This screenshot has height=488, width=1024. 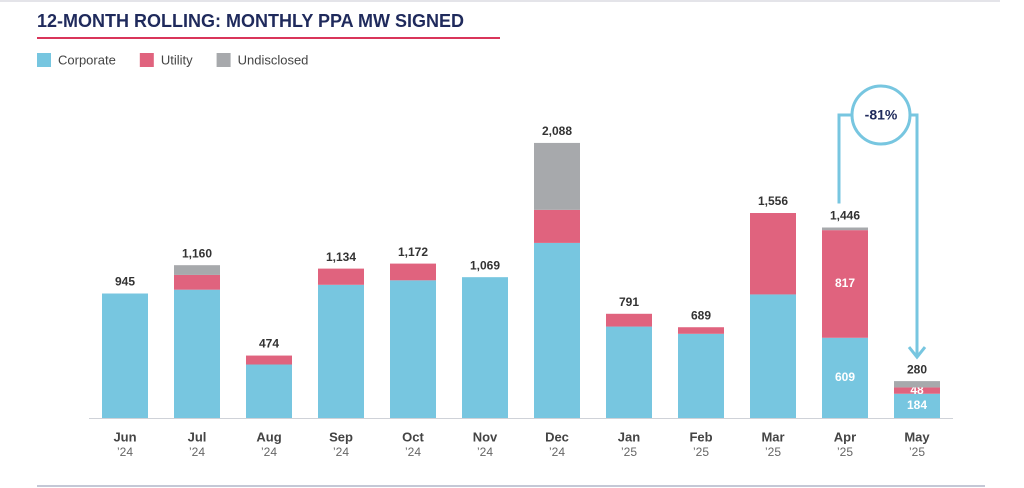 What do you see at coordinates (845, 216) in the screenshot?
I see `total-label: 1,446` at bounding box center [845, 216].